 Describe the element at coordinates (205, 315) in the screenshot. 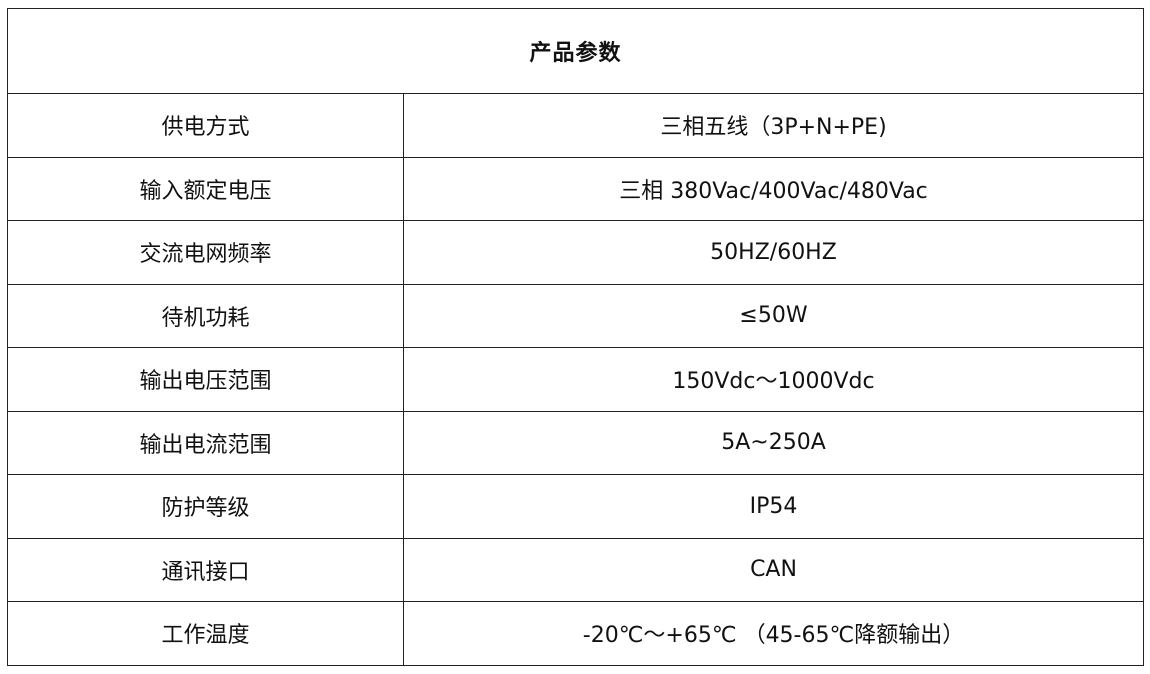

I see `parameter-label: 待机功耗` at that location.